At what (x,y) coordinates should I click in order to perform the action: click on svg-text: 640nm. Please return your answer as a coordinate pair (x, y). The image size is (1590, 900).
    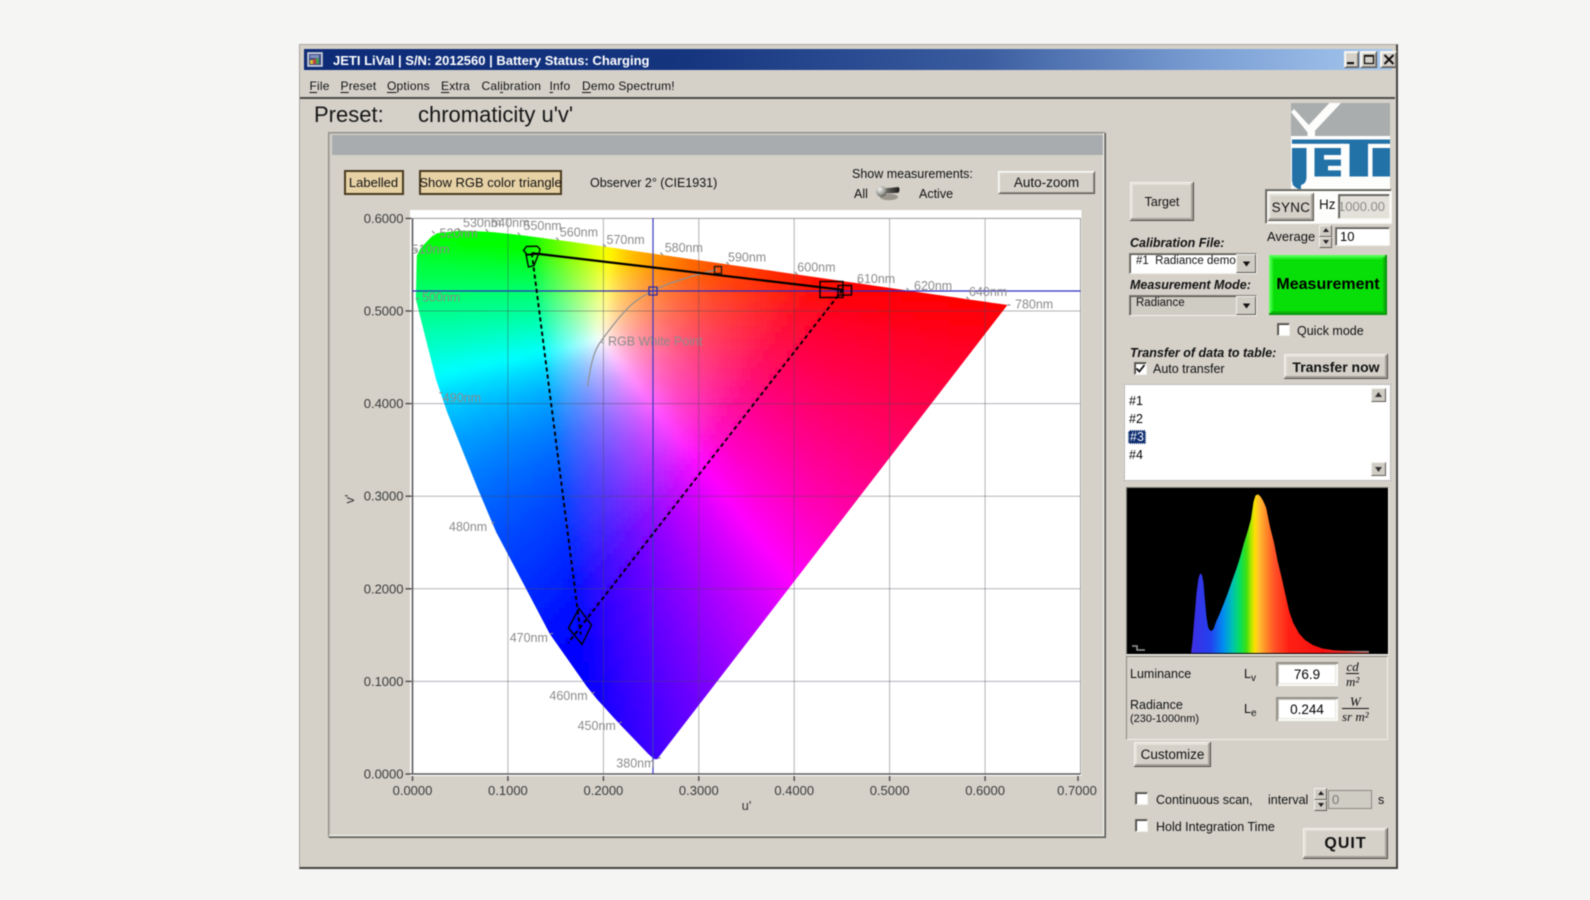
    Looking at the image, I should click on (988, 292).